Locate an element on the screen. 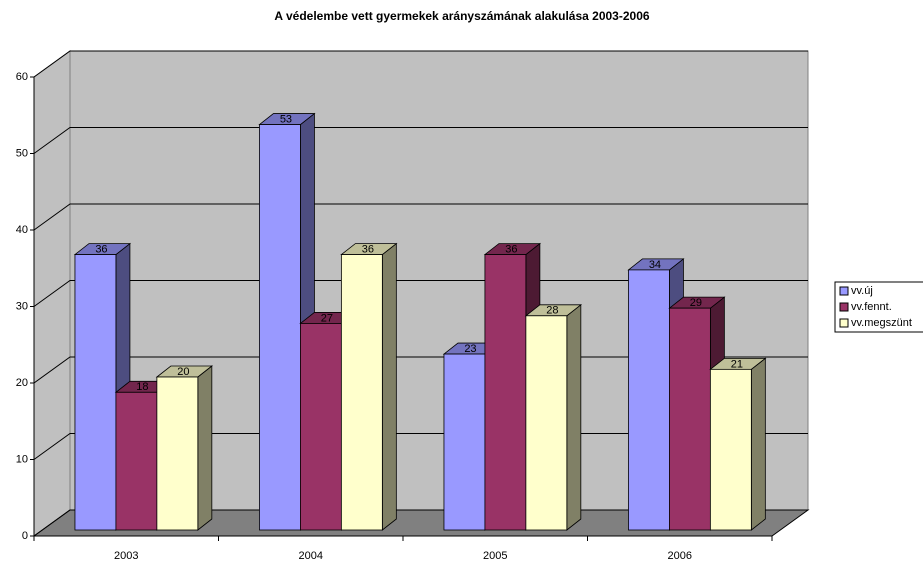  data-label: 21 is located at coordinates (737, 364).